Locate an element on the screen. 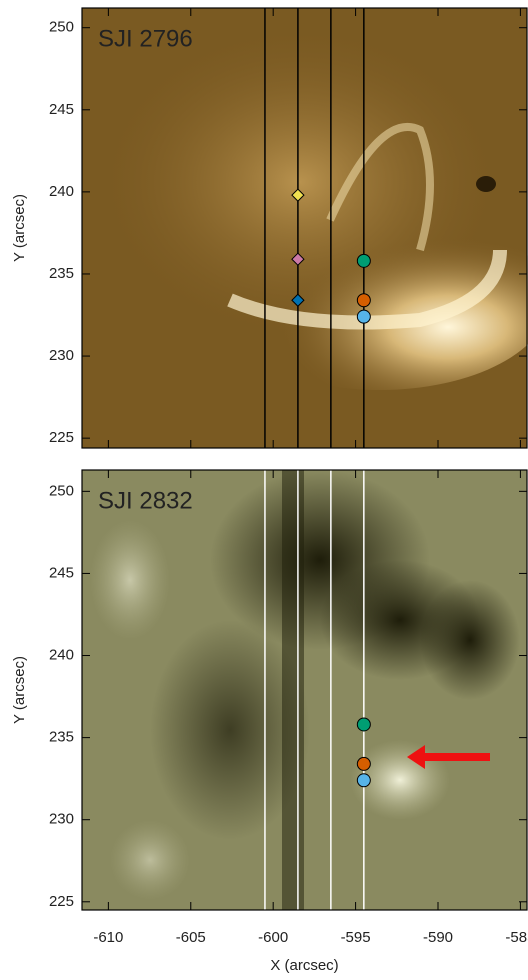  x-tick-label: -585 is located at coordinates (516, 937).